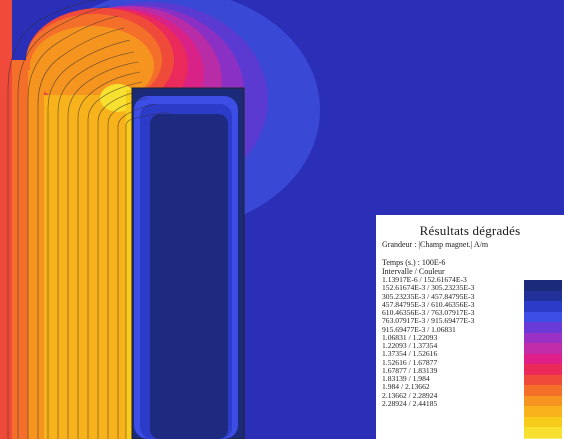 The height and width of the screenshot is (439, 564). What do you see at coordinates (413, 271) in the screenshot?
I see `legend-header: Intervalle / Couleur` at bounding box center [413, 271].